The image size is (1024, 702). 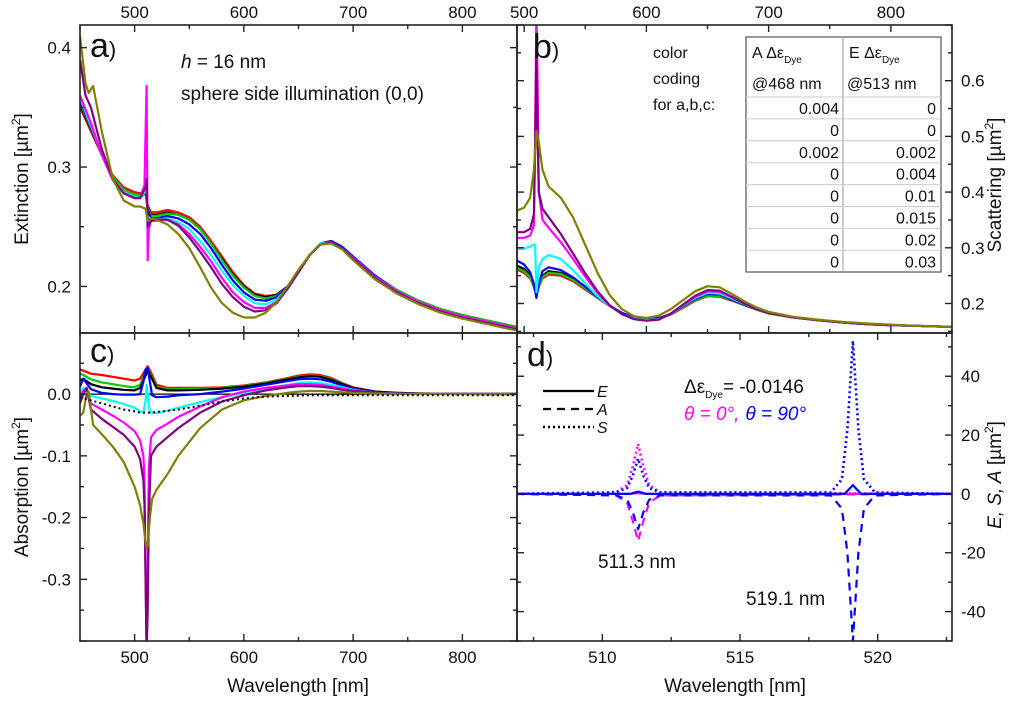 What do you see at coordinates (540, 355) in the screenshot?
I see `panel-d-label: d)` at bounding box center [540, 355].